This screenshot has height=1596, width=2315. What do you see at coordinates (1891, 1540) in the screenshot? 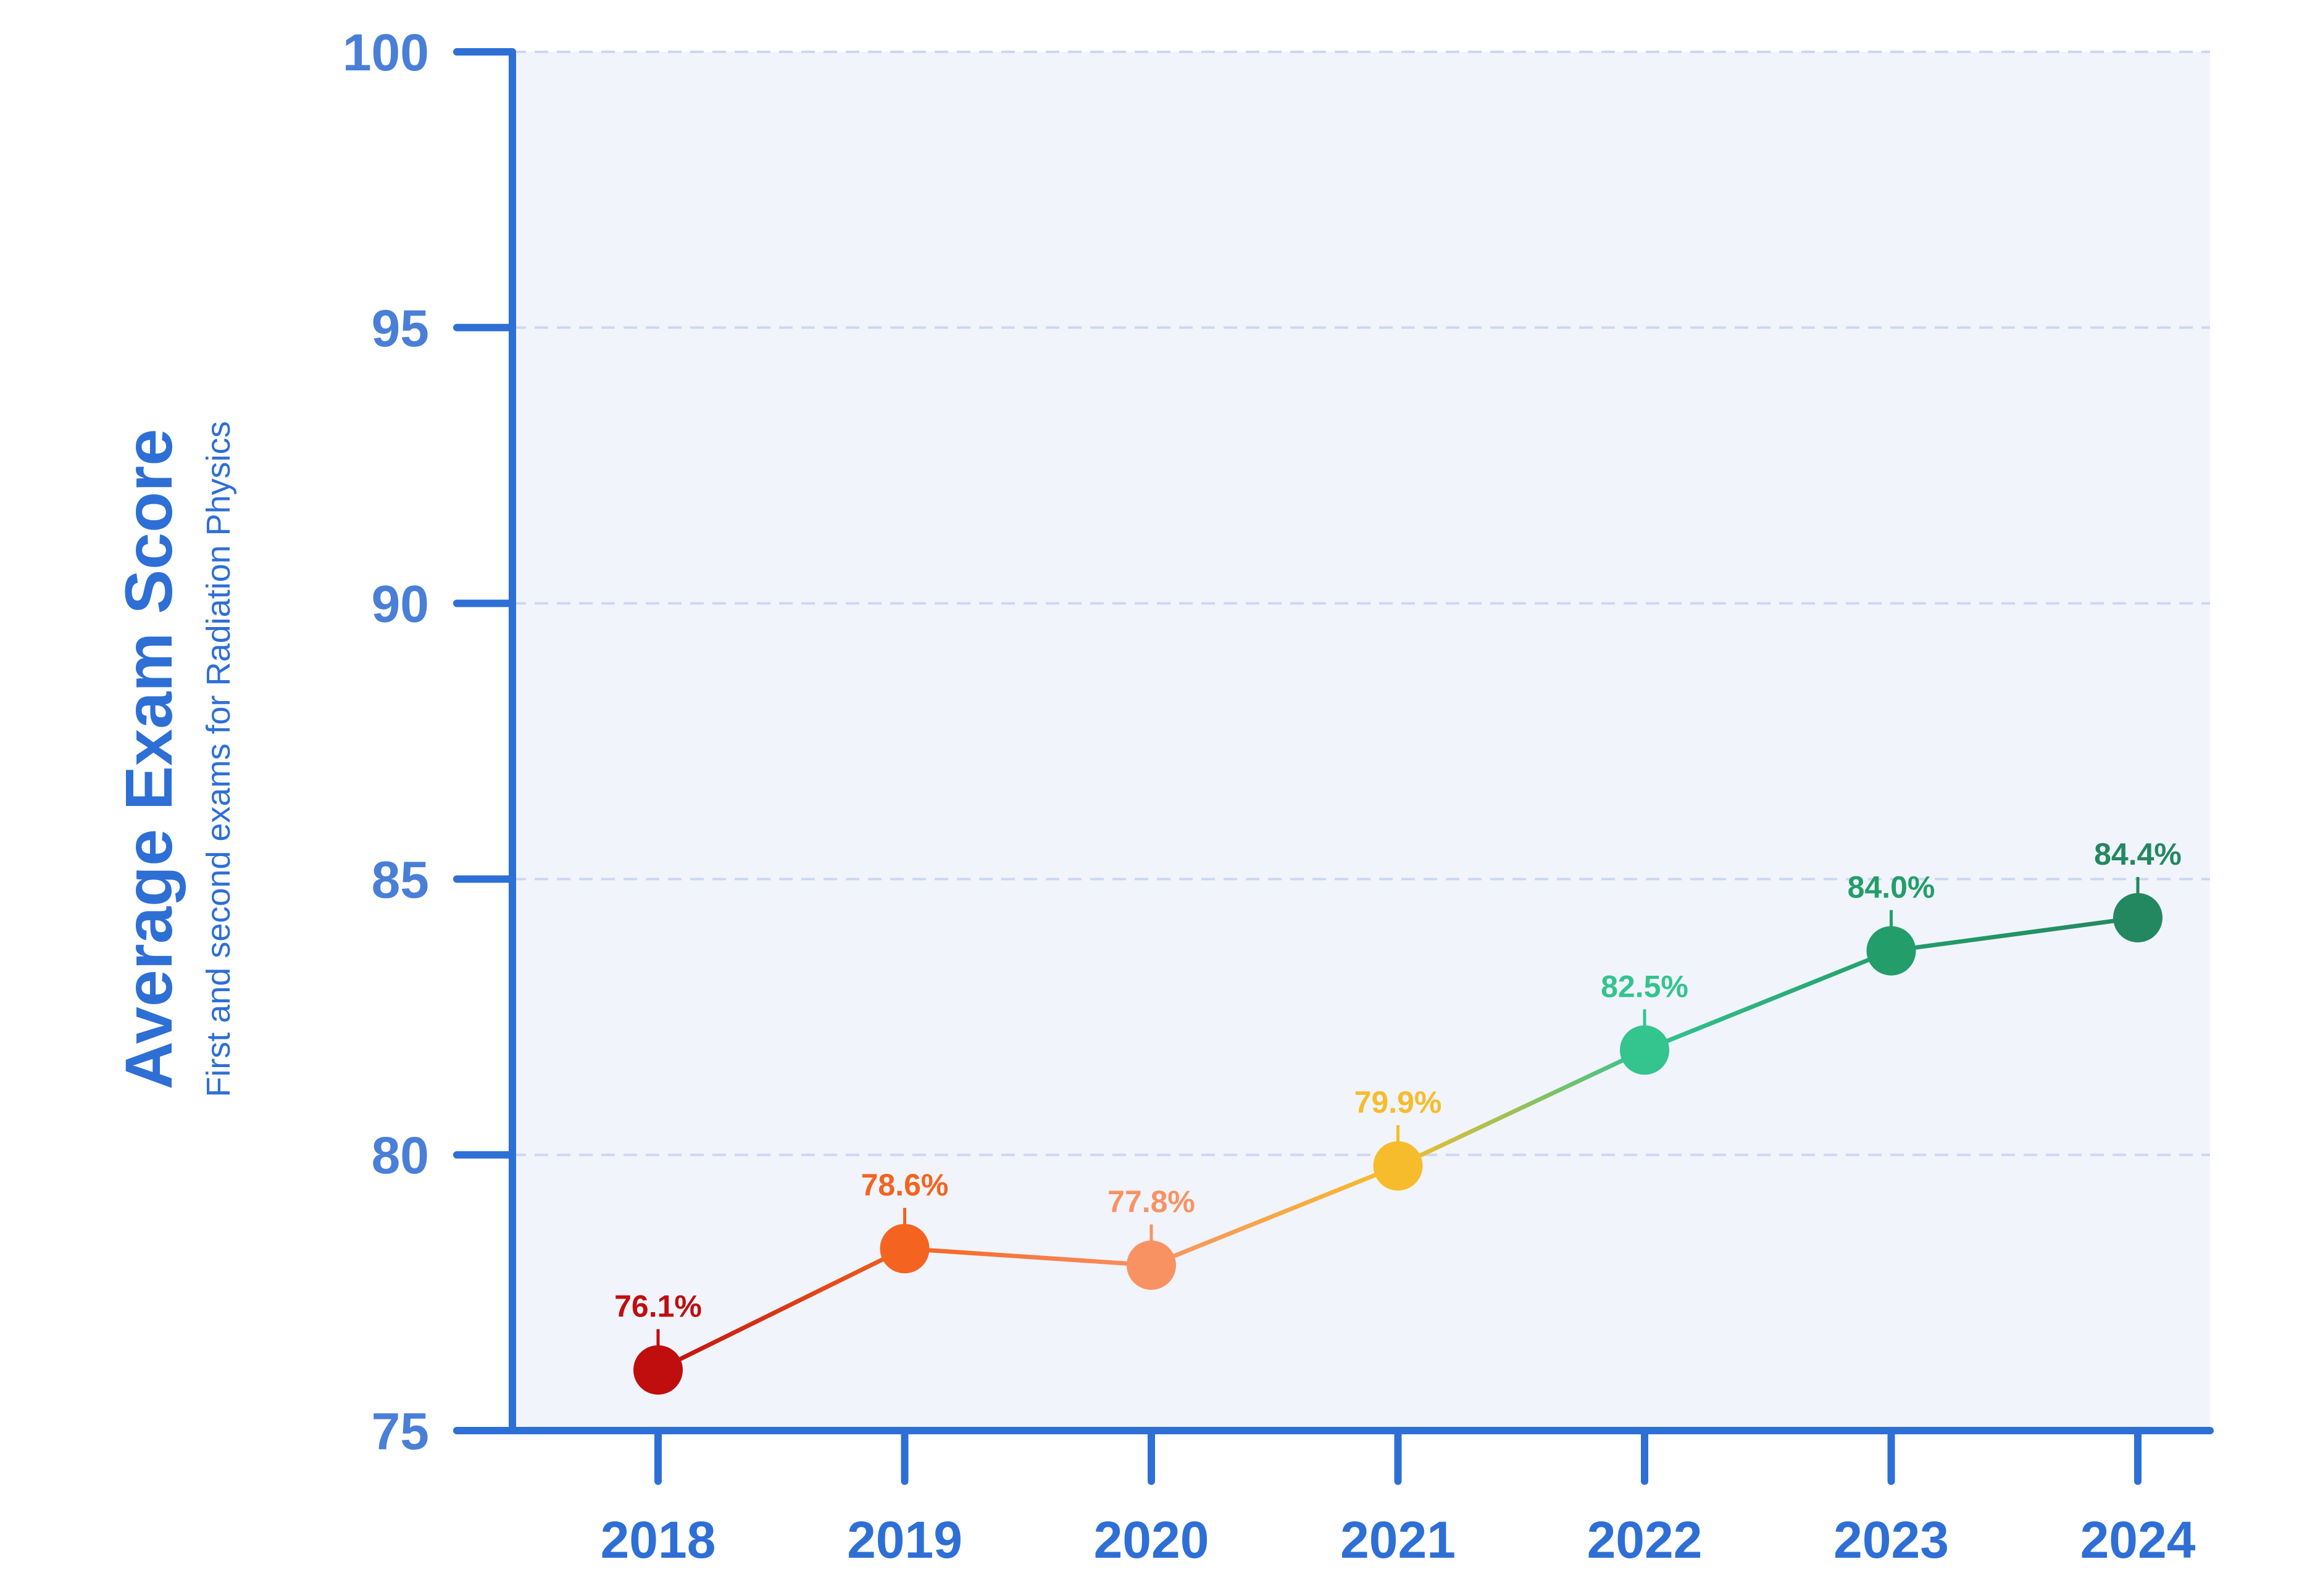
I see `x-tick-label: 2023` at bounding box center [1891, 1540].